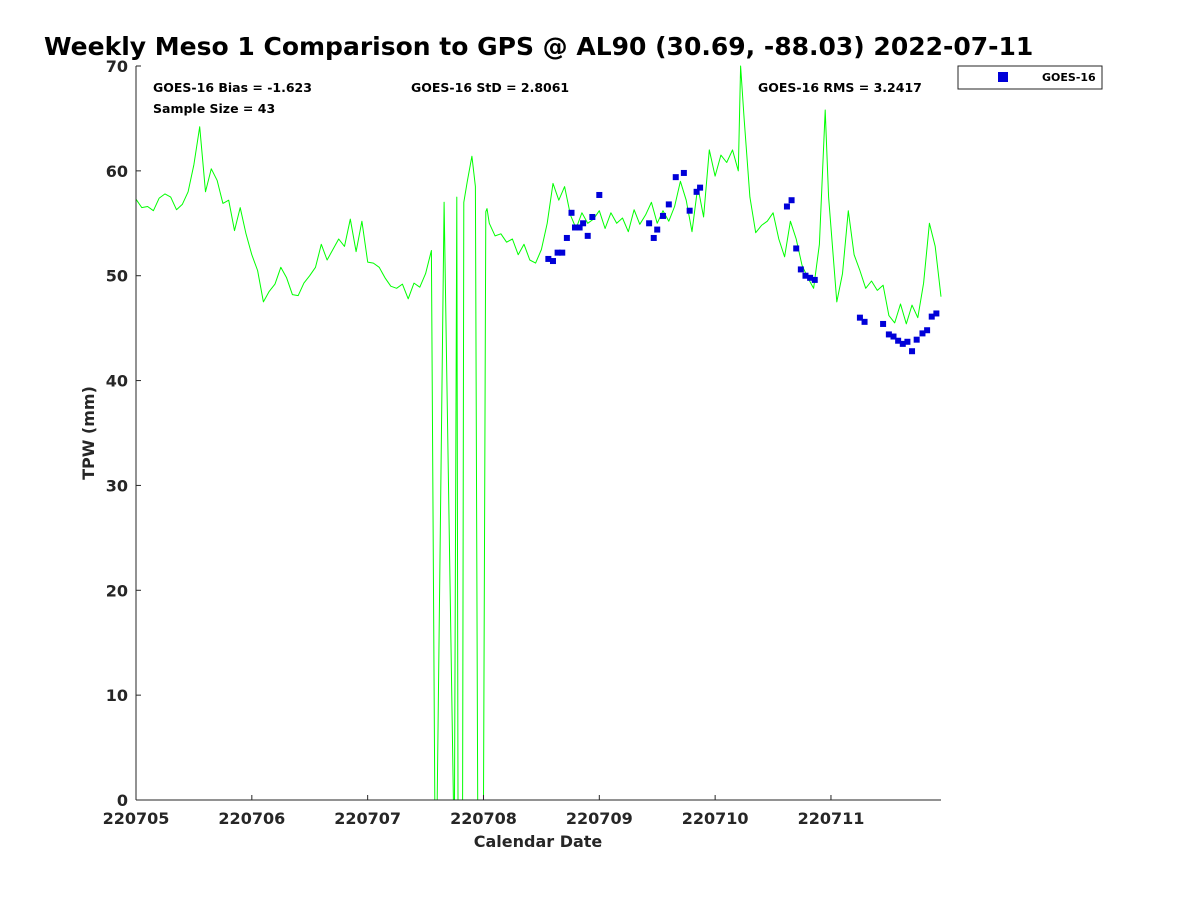  I want to click on y-tick-label: 60, so click(117, 171).